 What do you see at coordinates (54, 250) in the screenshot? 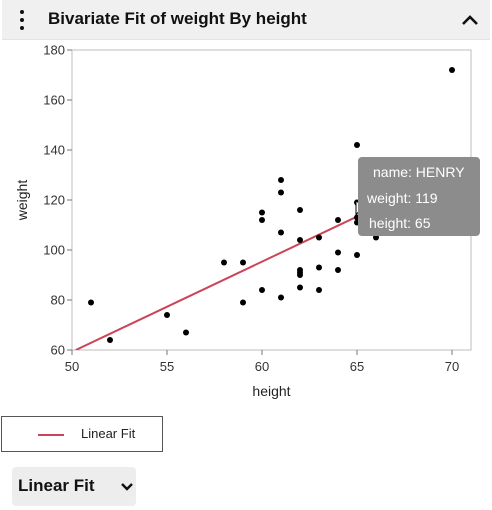
I see `y-tick-label: 100` at bounding box center [54, 250].